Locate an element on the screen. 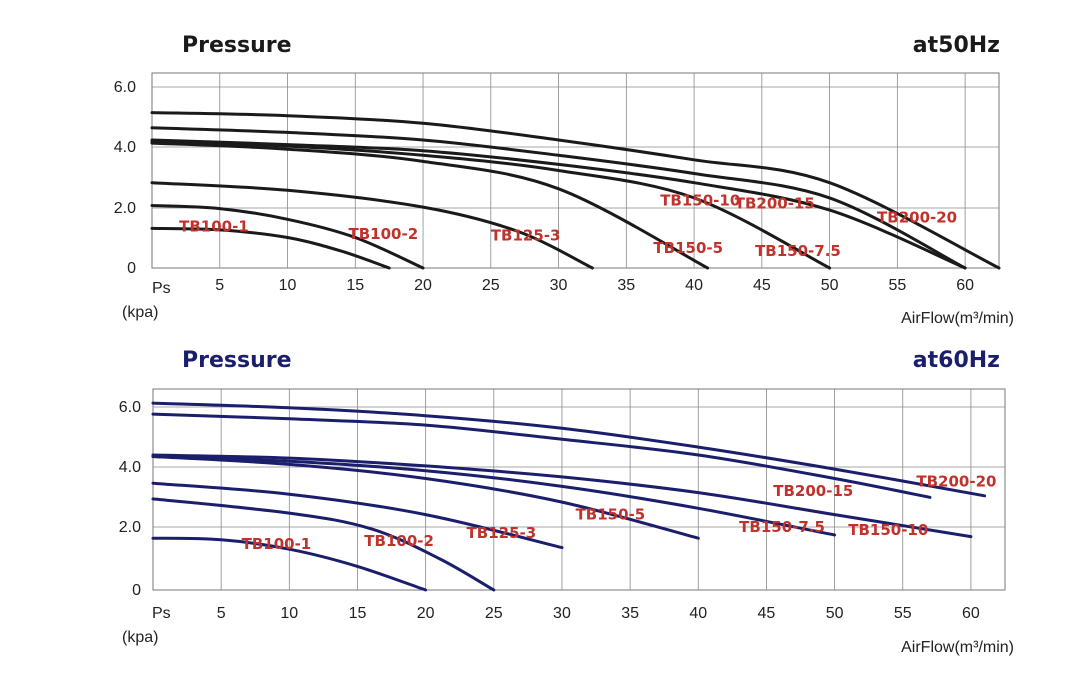 This screenshot has height=689, width=1076. chart-subtitle: at60Hz is located at coordinates (956, 360).